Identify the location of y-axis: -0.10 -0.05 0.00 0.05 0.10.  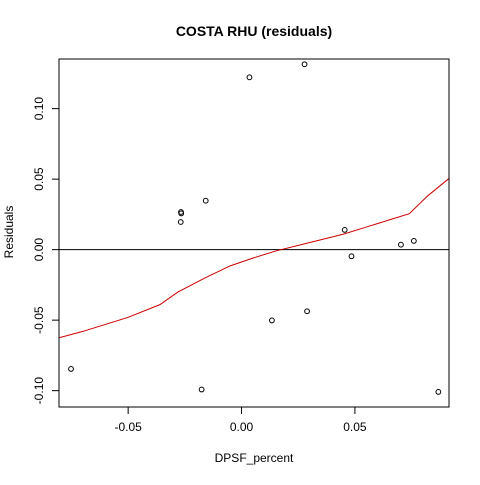
(46, 251).